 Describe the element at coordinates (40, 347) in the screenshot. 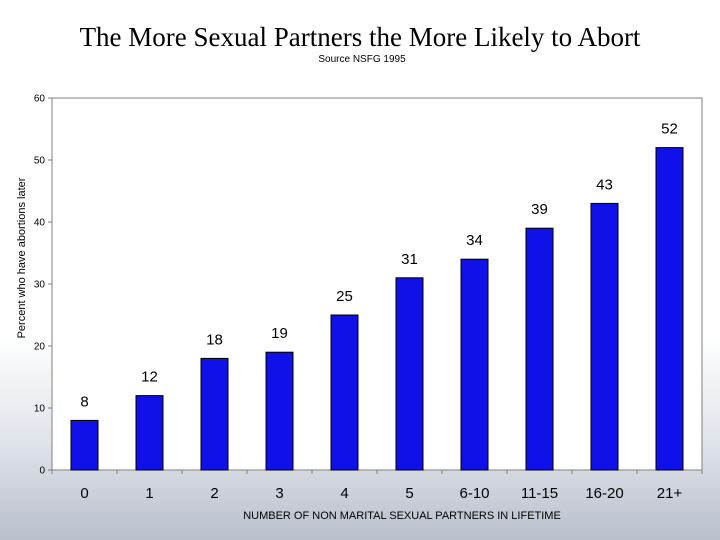

I see `y-tick-label: 20` at that location.